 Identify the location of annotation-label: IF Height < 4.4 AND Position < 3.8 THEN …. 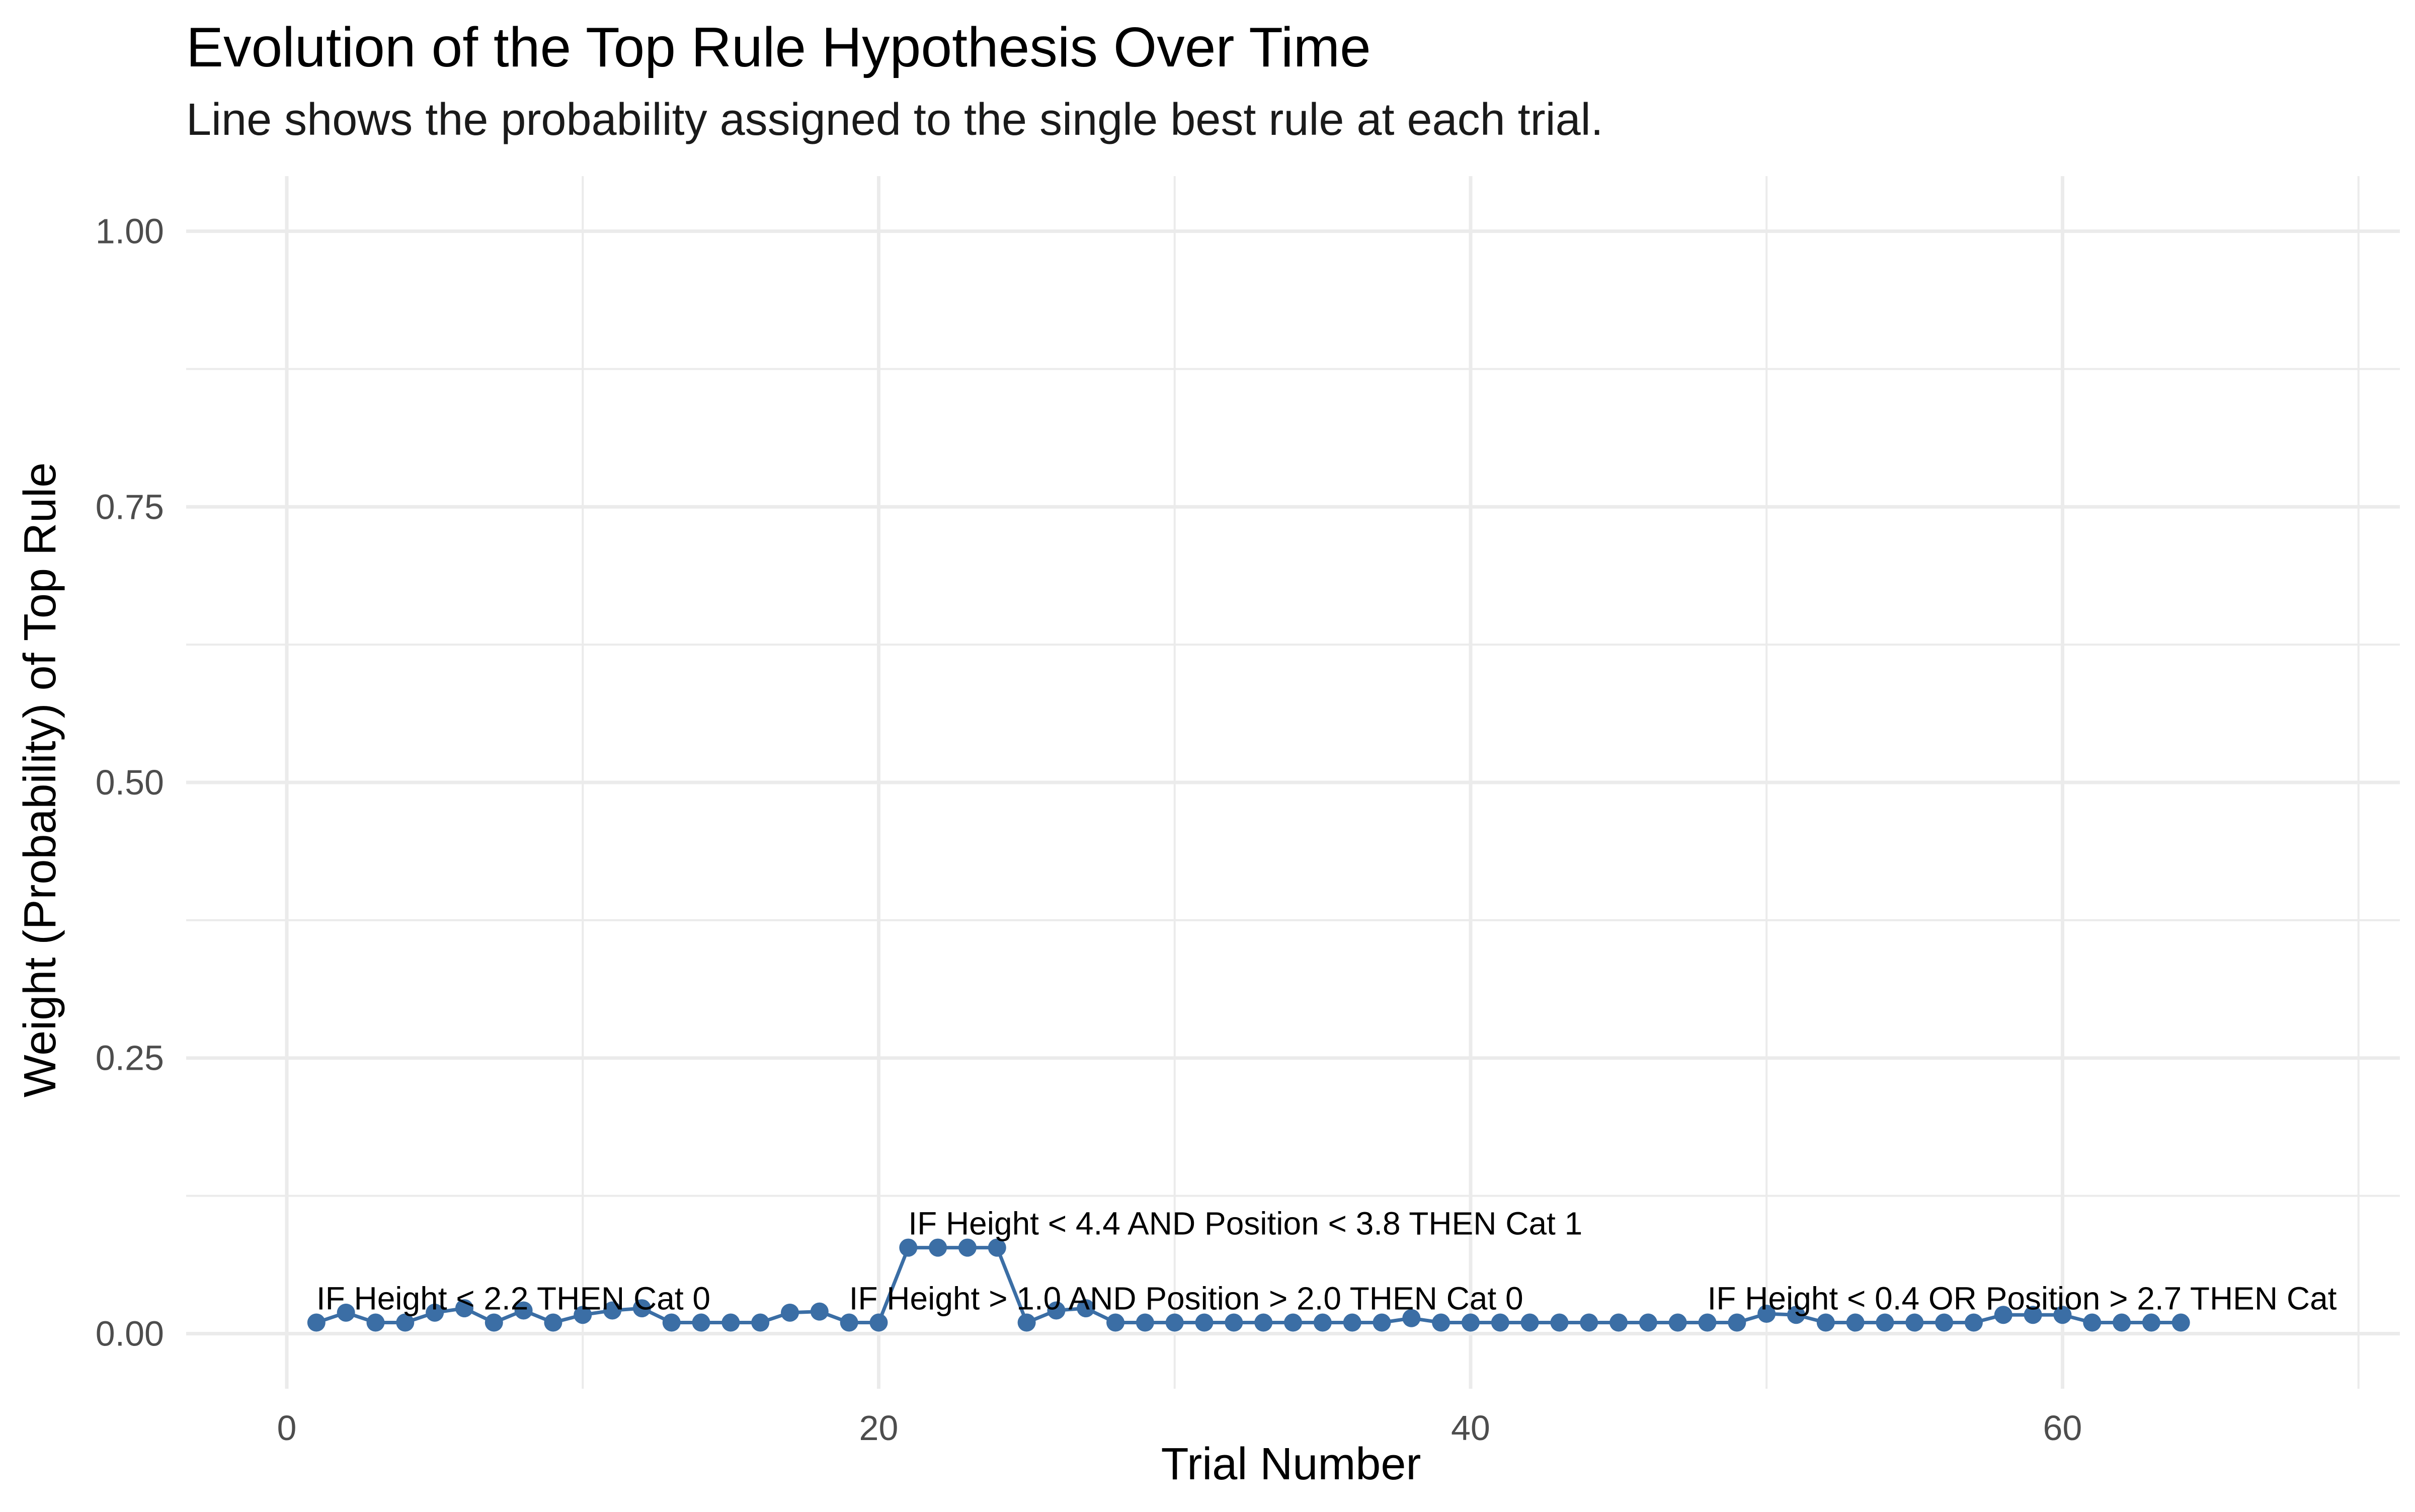
(1245, 1224).